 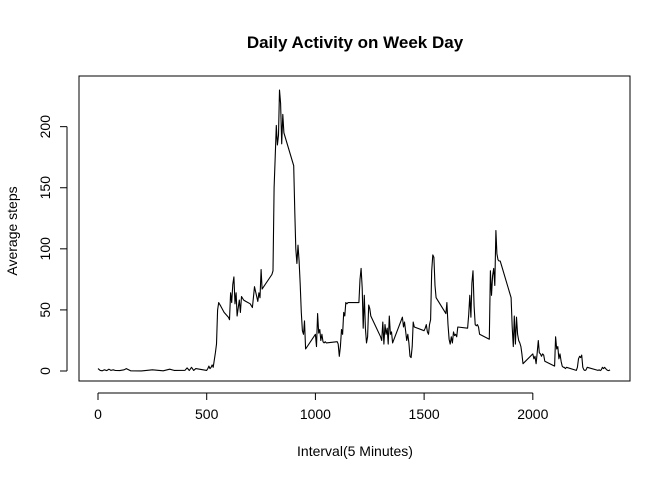 What do you see at coordinates (45, 310) in the screenshot?
I see `y-tick-label: 50` at bounding box center [45, 310].